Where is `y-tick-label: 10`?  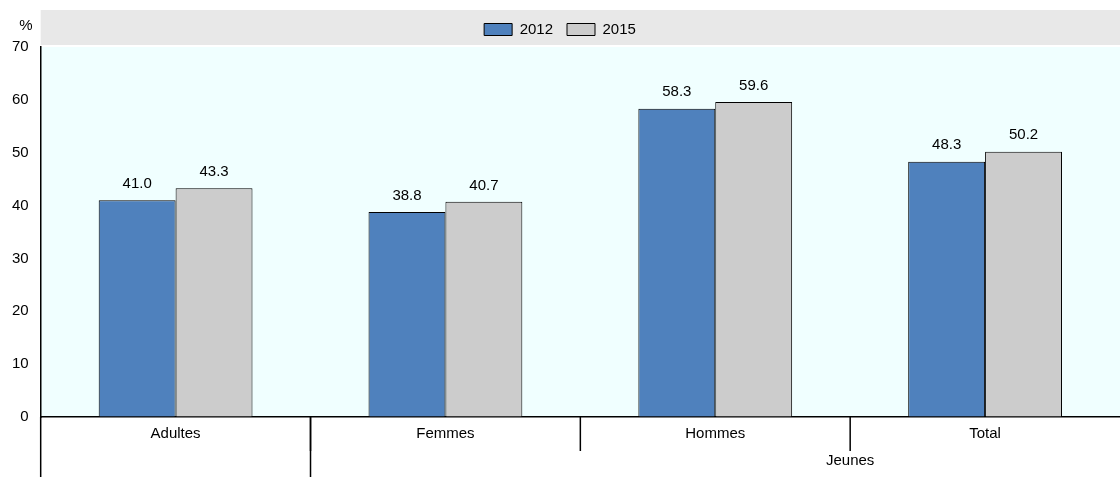 y-tick-label: 10 is located at coordinates (20, 363).